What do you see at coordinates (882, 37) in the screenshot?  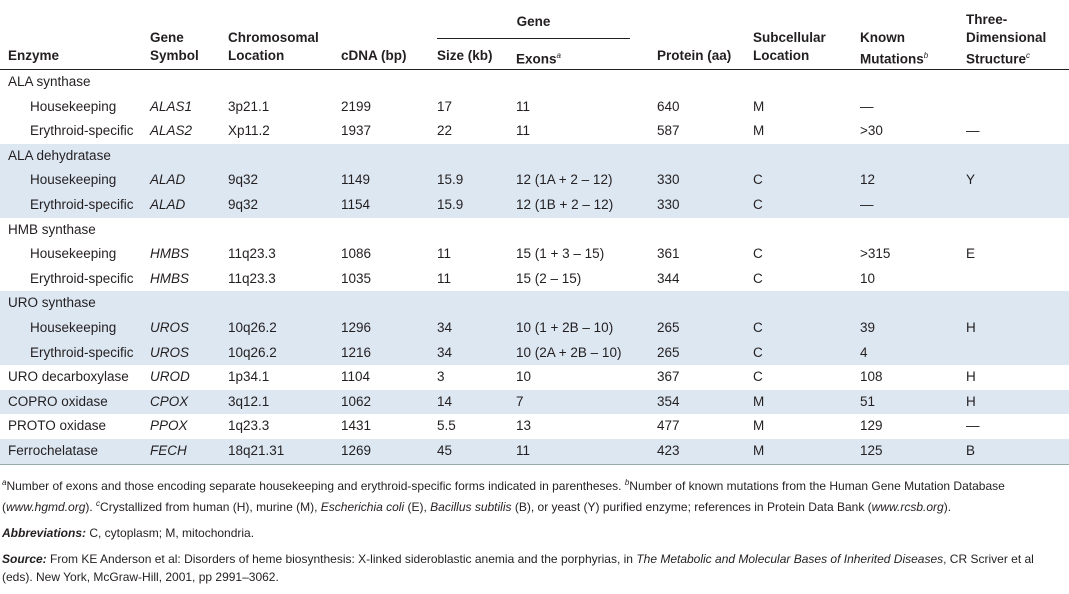 I see `column-header: Known` at bounding box center [882, 37].